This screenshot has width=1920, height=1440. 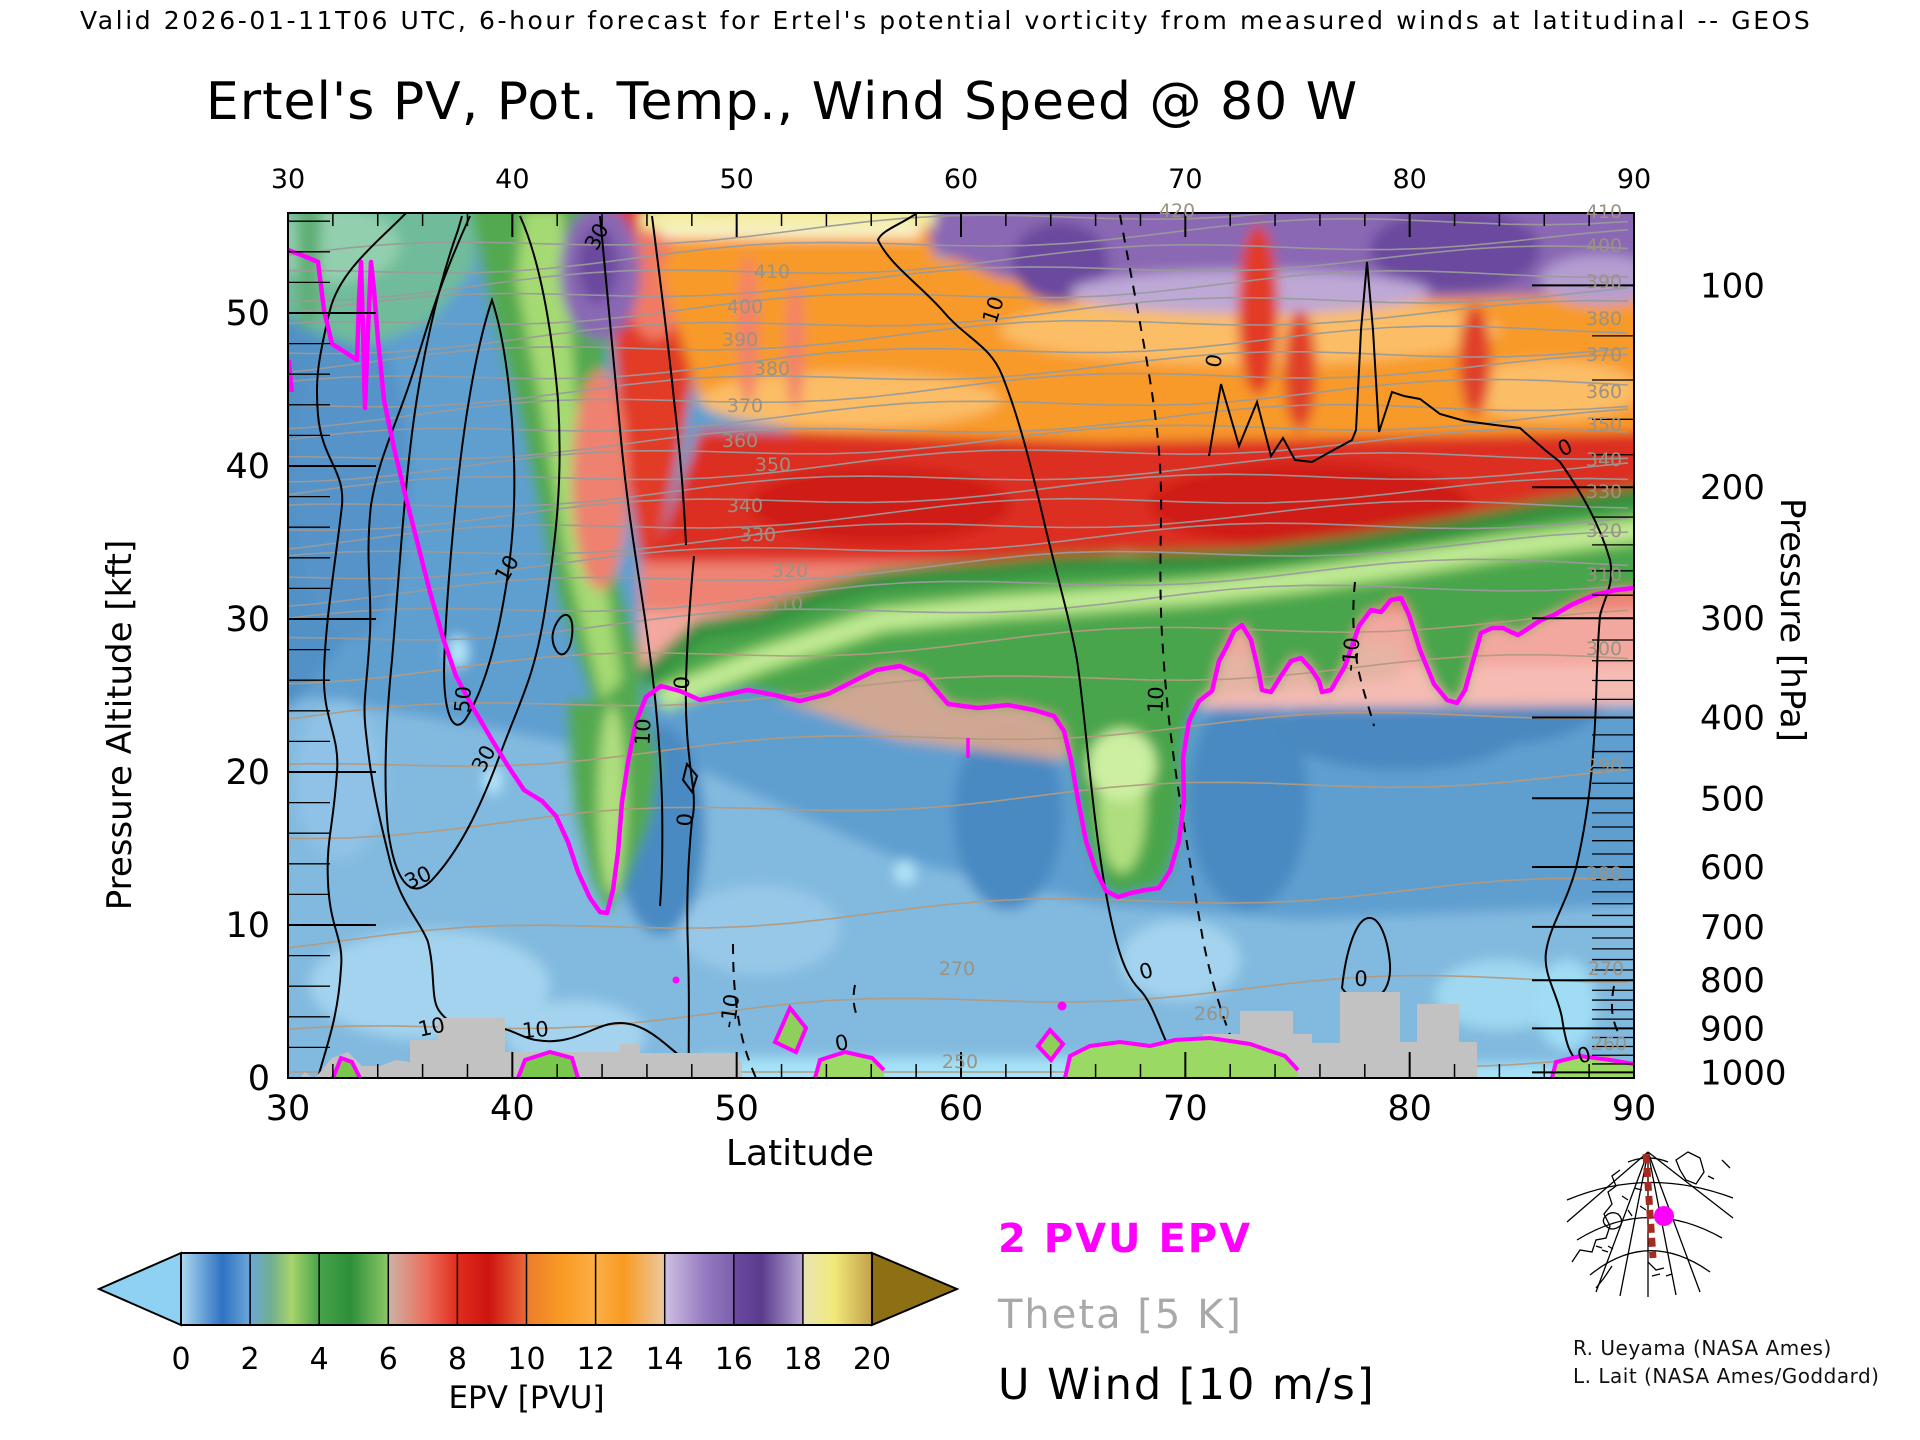 I want to click on credit-line-1: R. Ueyama (NASA Ames), so click(x=1702, y=1348).